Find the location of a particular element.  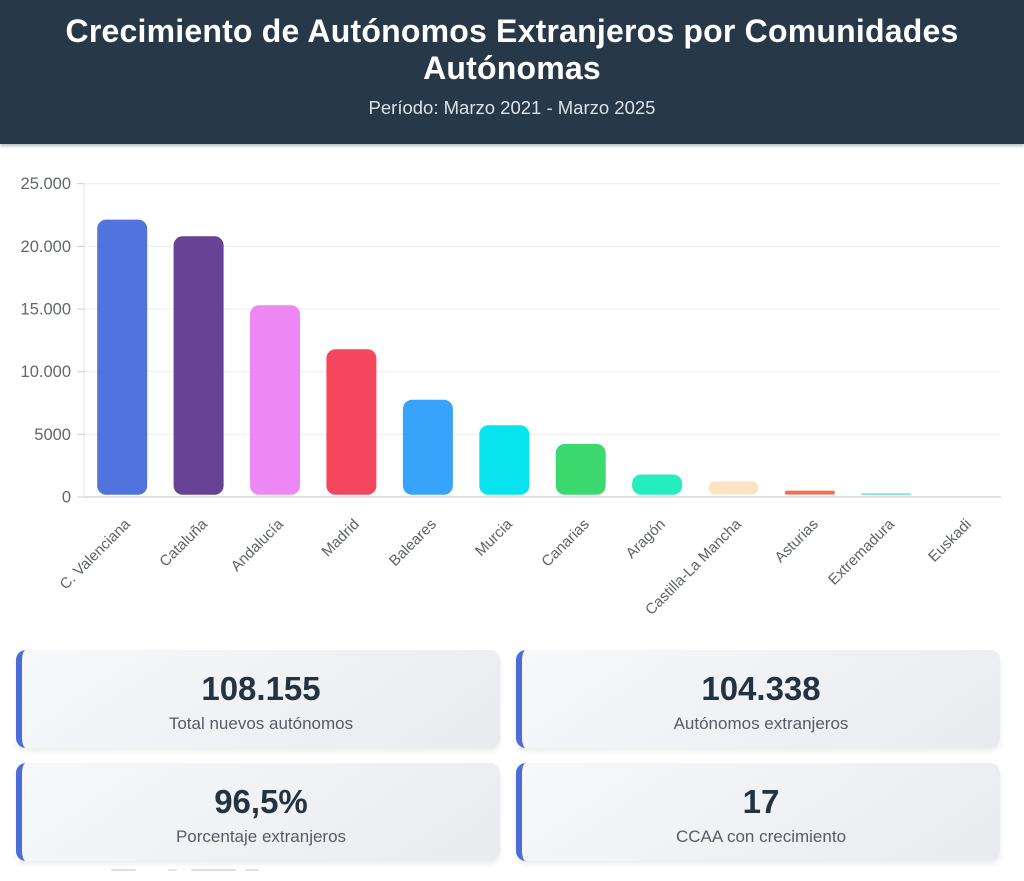

svg-text: Canarias is located at coordinates (565, 543).